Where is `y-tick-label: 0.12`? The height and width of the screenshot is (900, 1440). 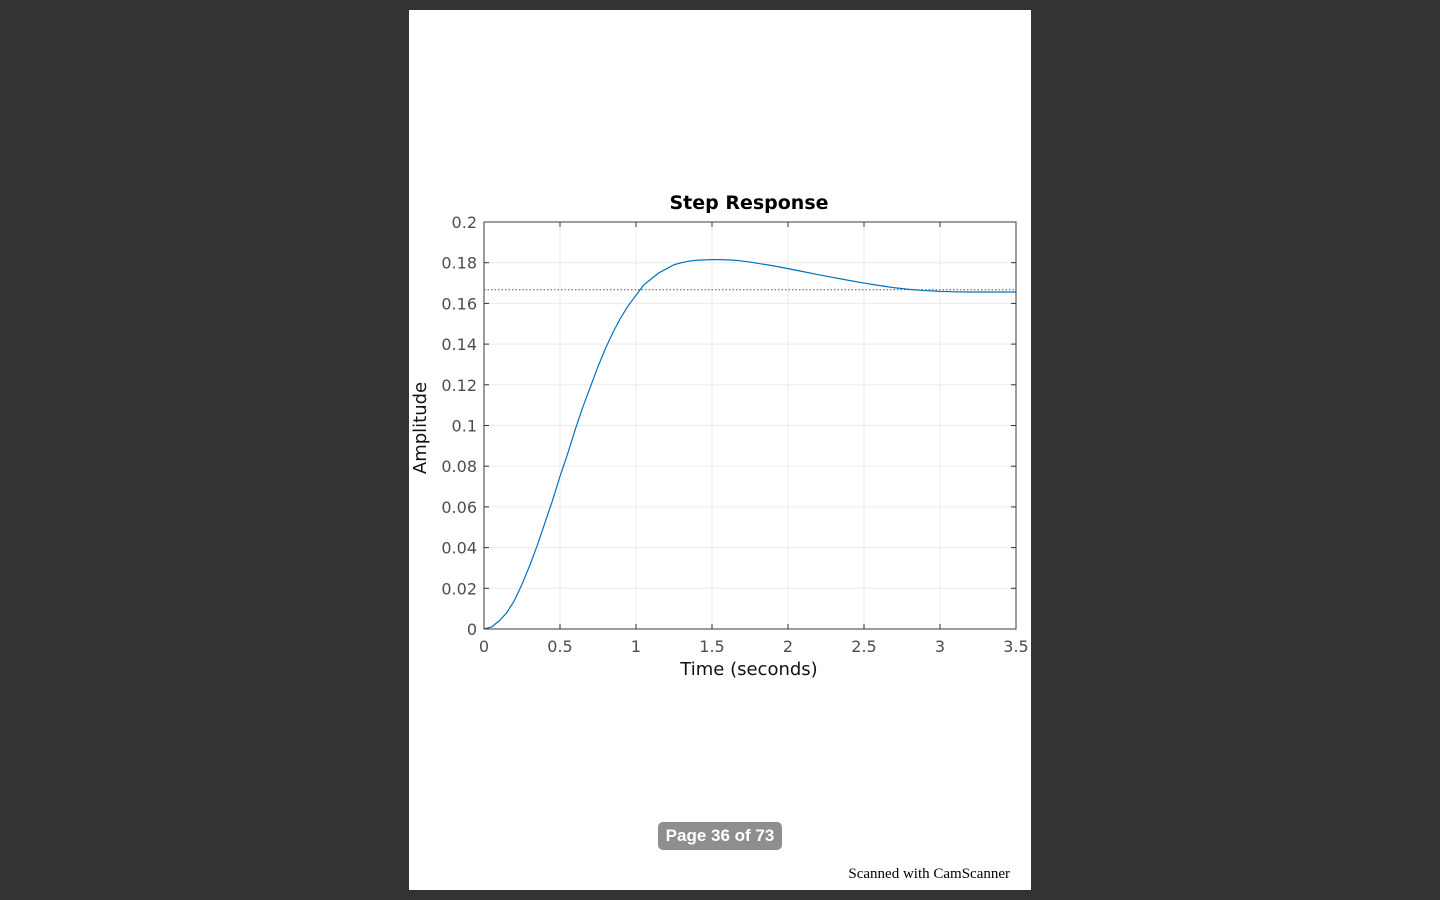
y-tick-label: 0.12 is located at coordinates (459, 385).